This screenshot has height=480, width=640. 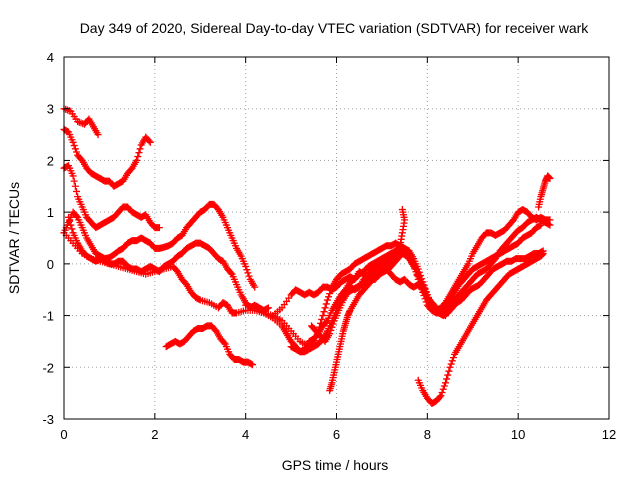 I want to click on y-tick-label: -3, so click(x=48, y=419).